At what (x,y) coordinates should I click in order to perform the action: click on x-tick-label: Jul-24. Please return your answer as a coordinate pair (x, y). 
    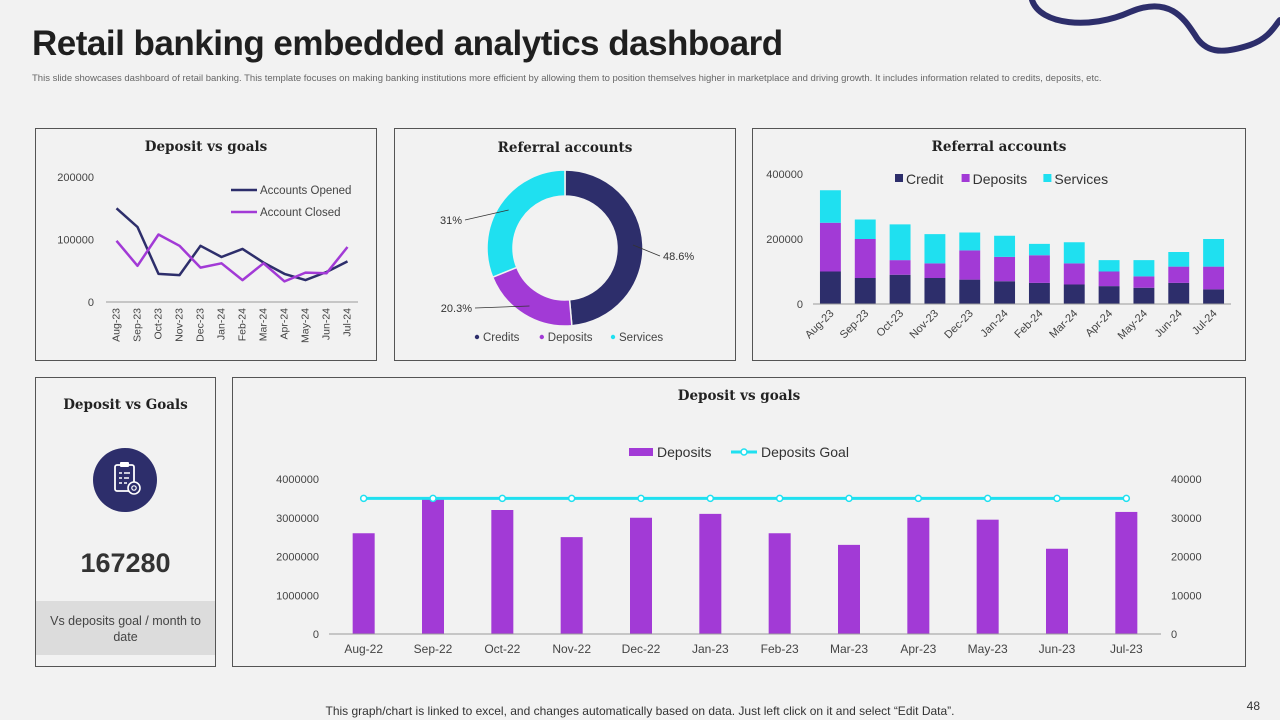
    Looking at the image, I should click on (348, 322).